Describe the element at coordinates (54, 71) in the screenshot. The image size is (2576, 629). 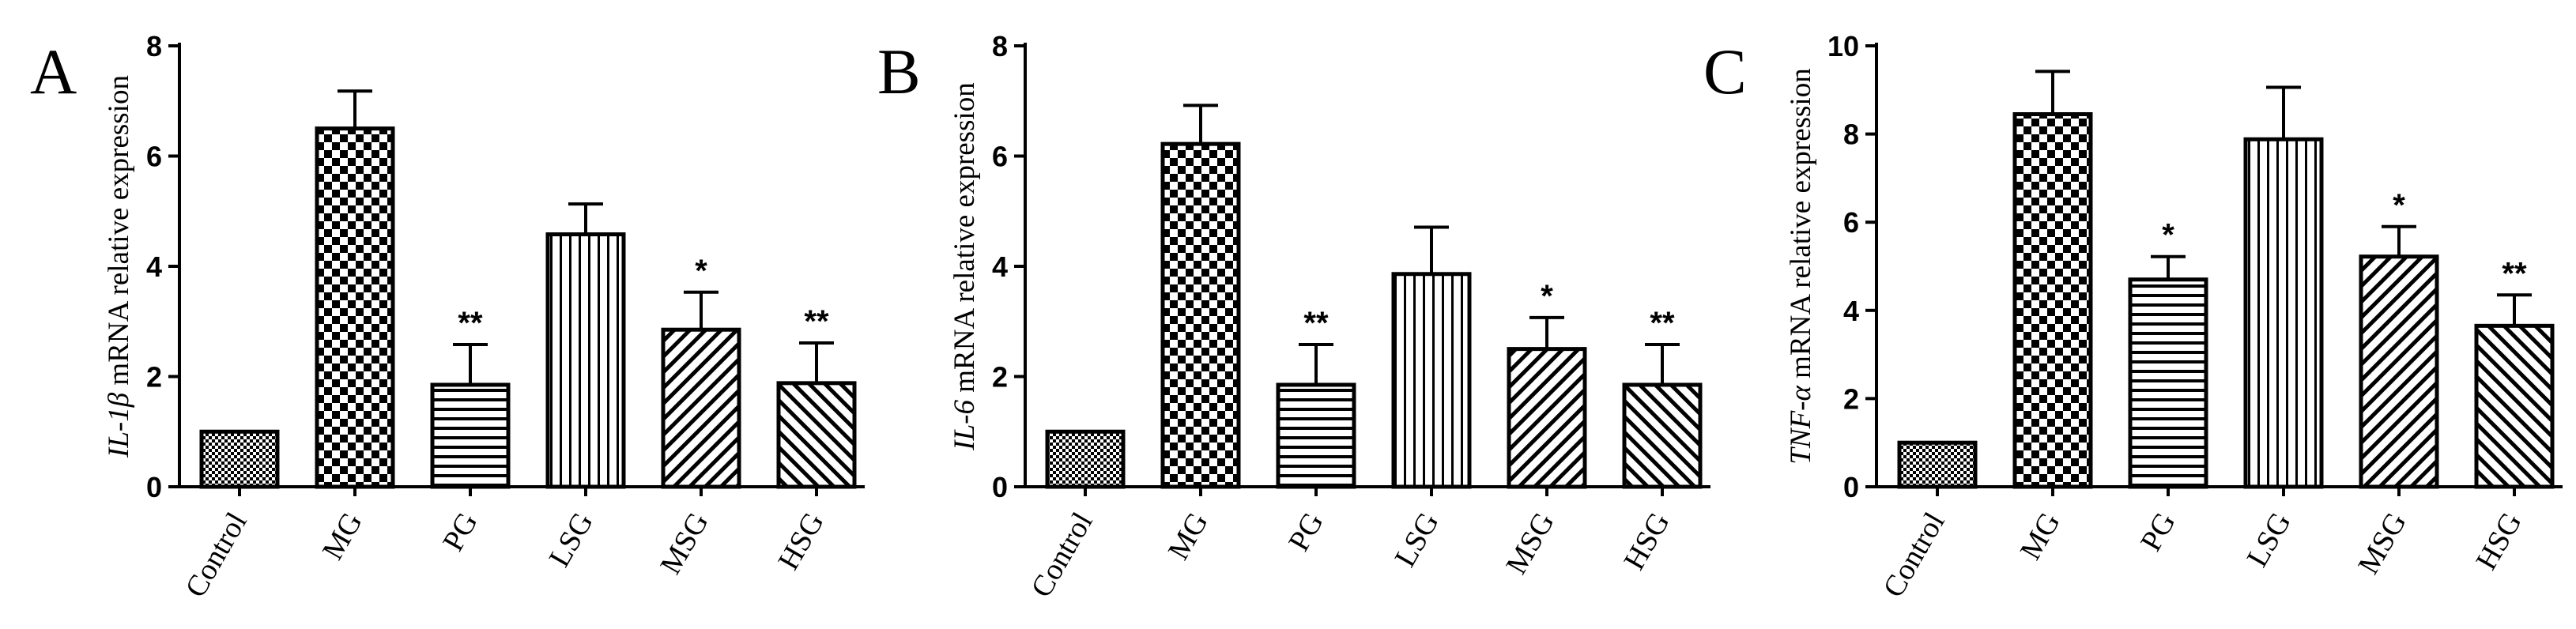
I see `panel-letter: A` at that location.